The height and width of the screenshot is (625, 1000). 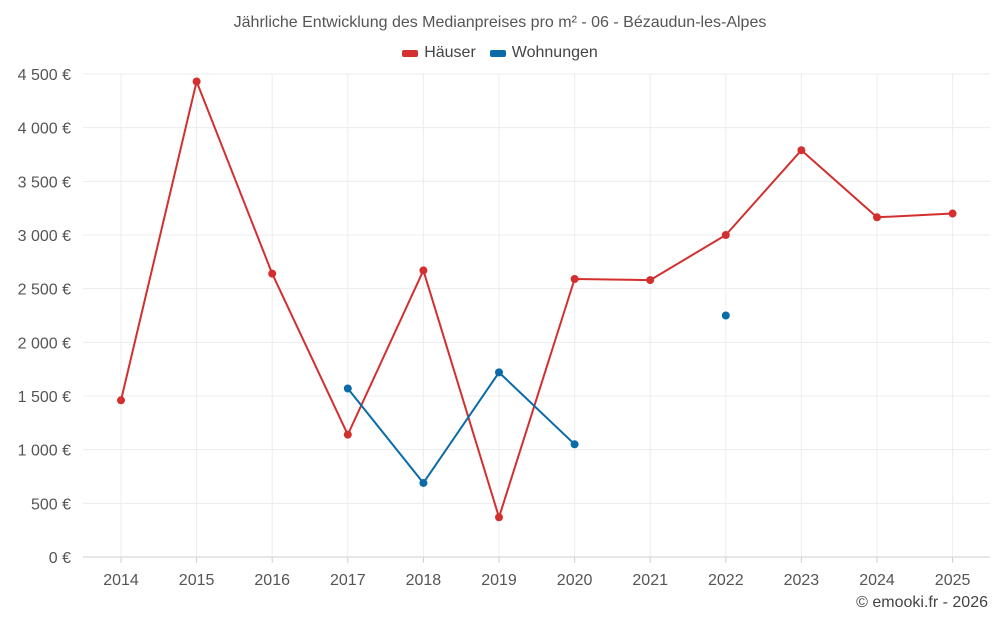 What do you see at coordinates (44, 343) in the screenshot?
I see `y-tick-label: 2 000 €` at bounding box center [44, 343].